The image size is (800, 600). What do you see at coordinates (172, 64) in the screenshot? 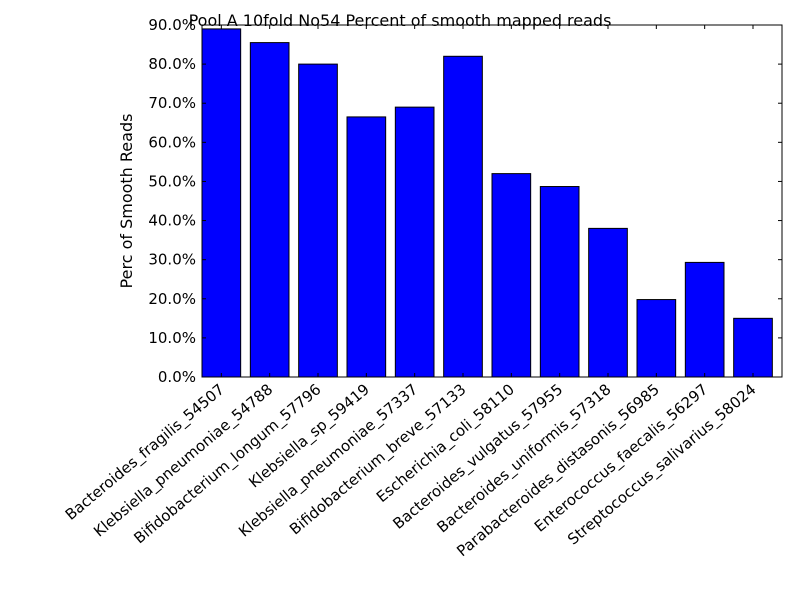
I see `y-tick-label: 80.0%` at bounding box center [172, 64].